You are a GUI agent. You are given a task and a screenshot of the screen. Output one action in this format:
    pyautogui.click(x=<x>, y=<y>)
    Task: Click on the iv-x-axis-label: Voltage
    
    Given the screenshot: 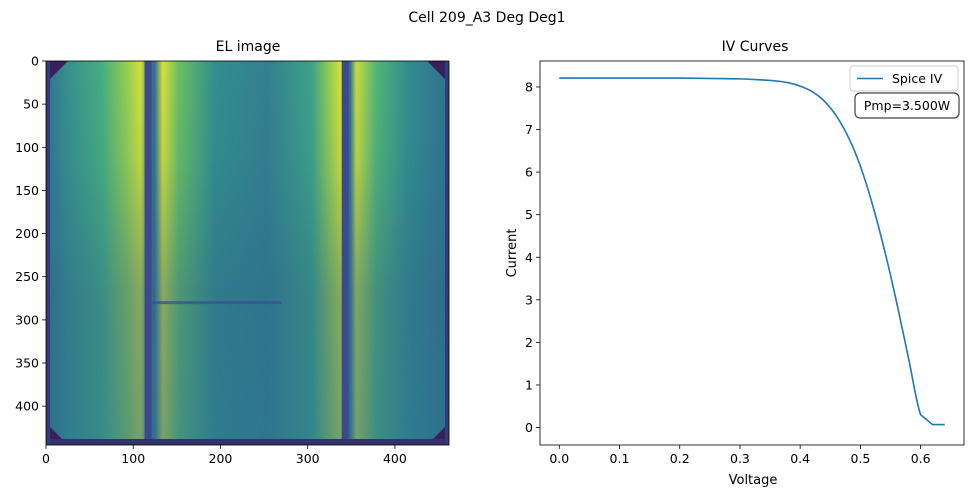 What is the action you would take?
    pyautogui.click(x=753, y=480)
    